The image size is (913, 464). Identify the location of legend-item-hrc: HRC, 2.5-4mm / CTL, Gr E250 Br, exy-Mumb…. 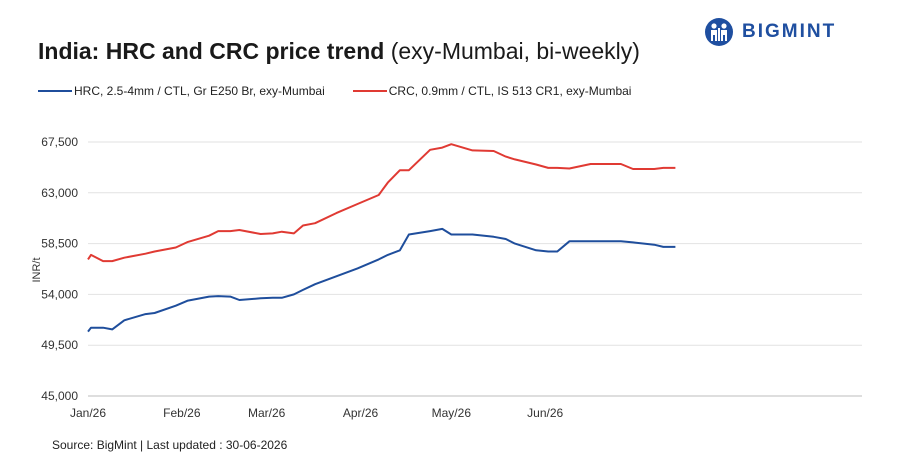
(181, 91).